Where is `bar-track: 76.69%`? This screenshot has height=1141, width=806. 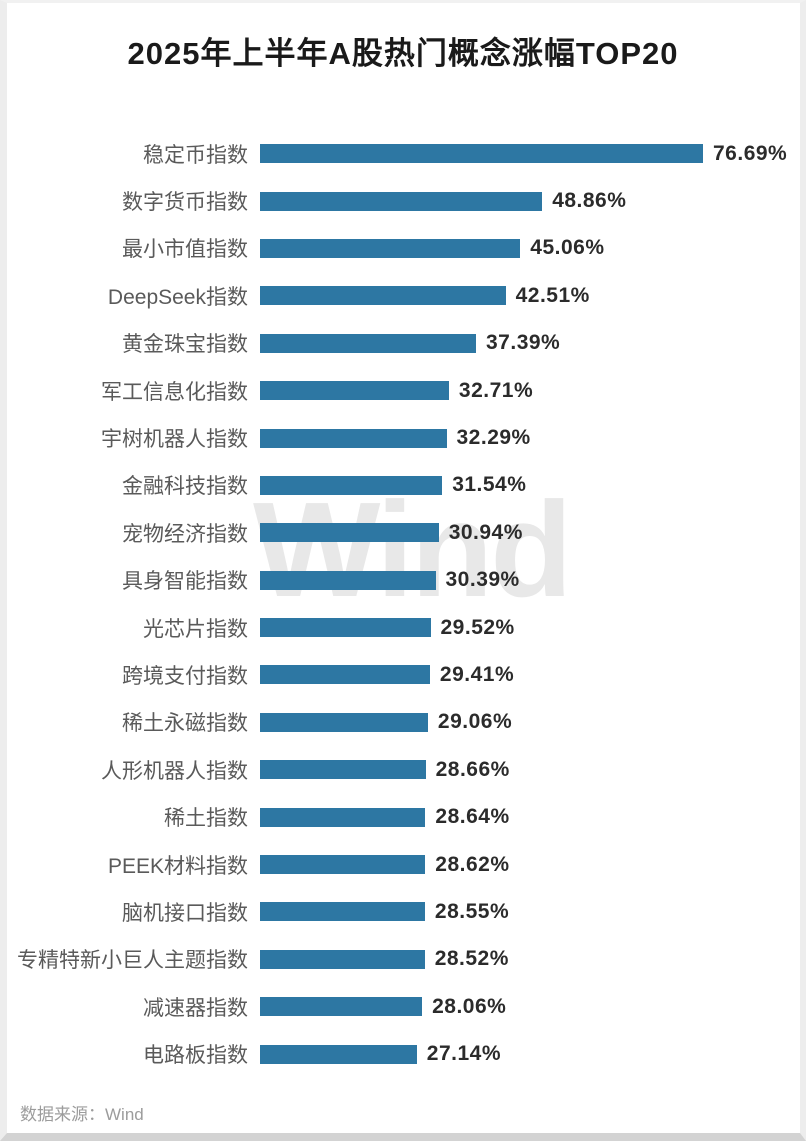 bar-track: 76.69% is located at coordinates (533, 153).